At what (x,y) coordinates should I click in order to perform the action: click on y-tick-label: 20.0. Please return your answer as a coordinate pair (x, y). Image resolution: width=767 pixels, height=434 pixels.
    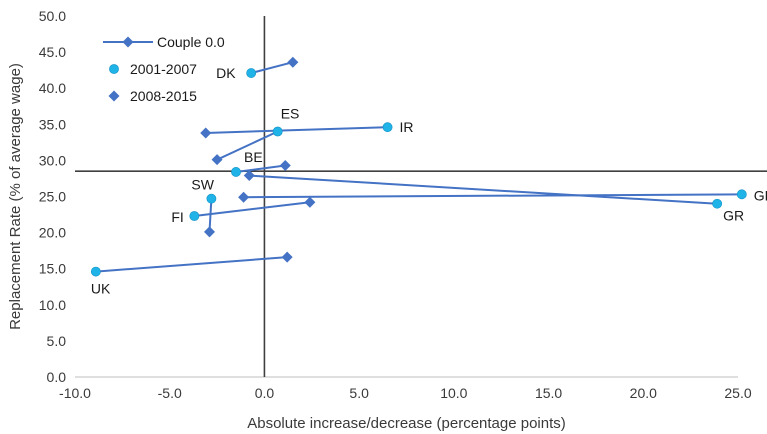
    Looking at the image, I should click on (52, 233).